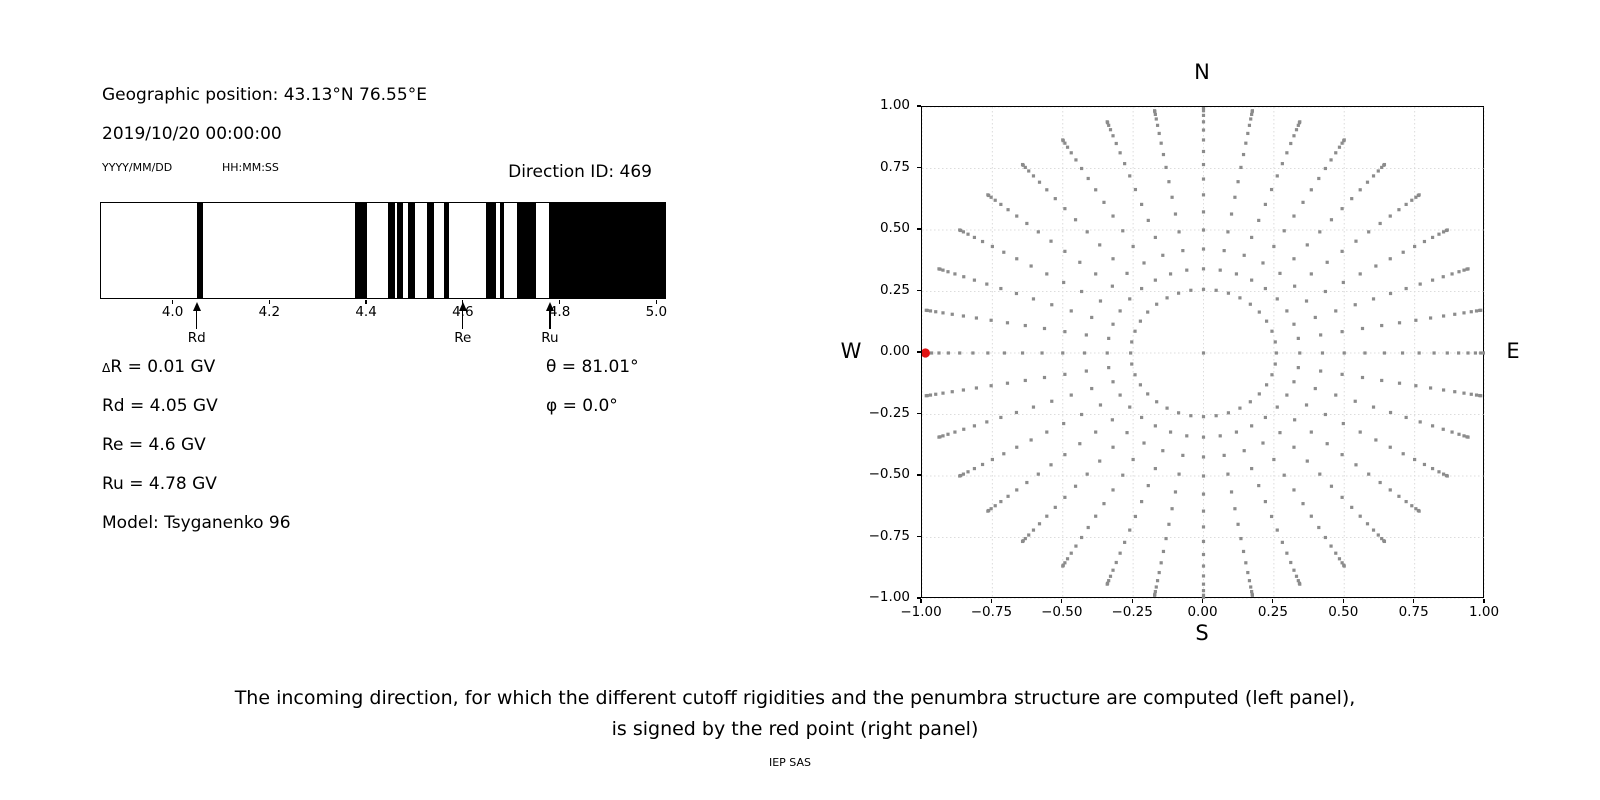 The image size is (1600, 800). I want to click on cutoff-arrow-label: Ru, so click(550, 338).